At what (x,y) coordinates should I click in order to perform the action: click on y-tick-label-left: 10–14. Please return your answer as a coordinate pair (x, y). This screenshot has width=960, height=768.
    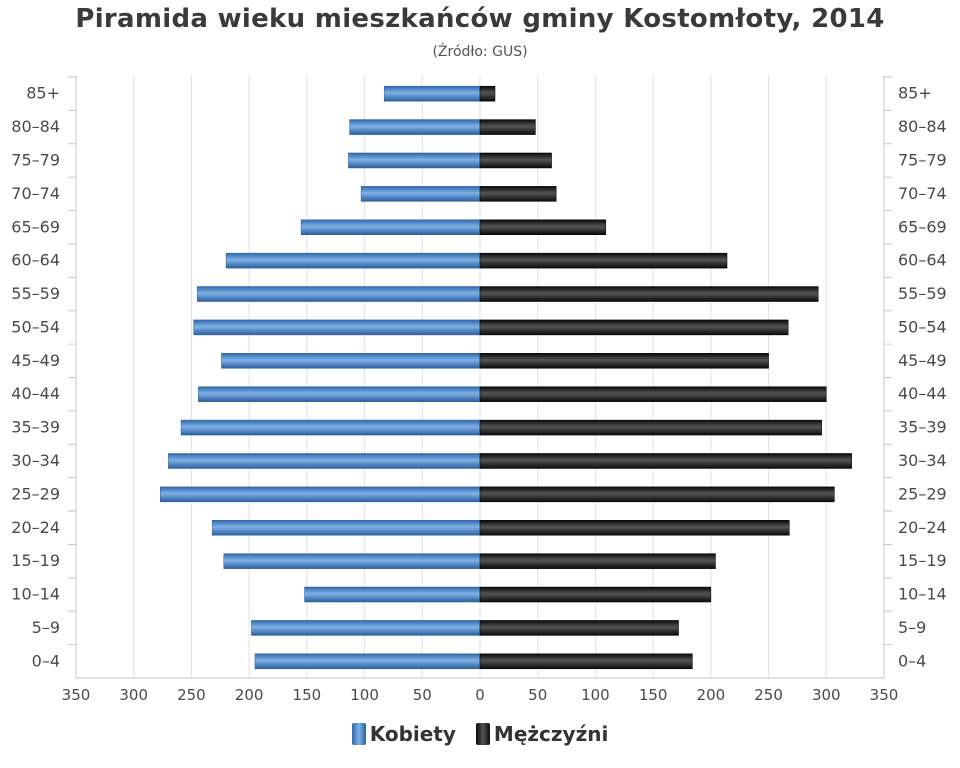
    Looking at the image, I should click on (35, 594).